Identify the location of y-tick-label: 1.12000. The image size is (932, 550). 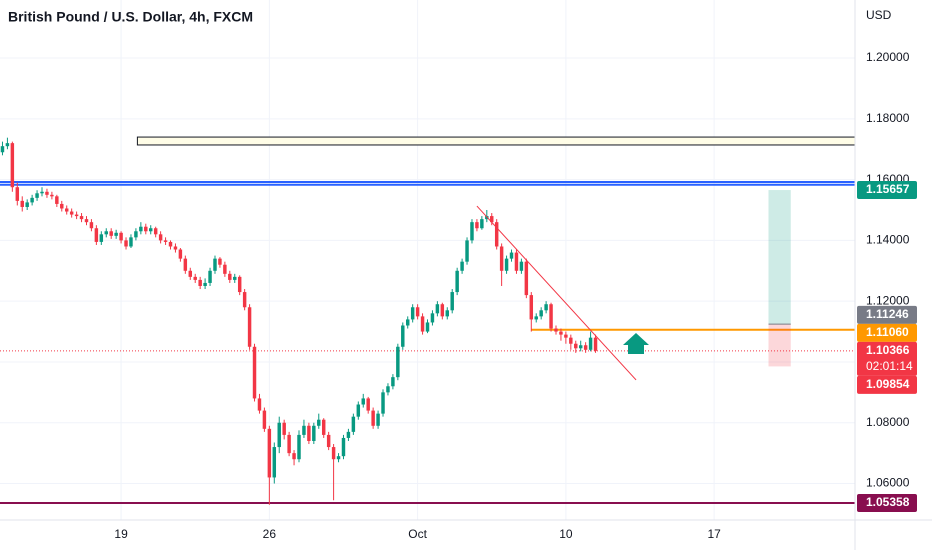
(888, 300).